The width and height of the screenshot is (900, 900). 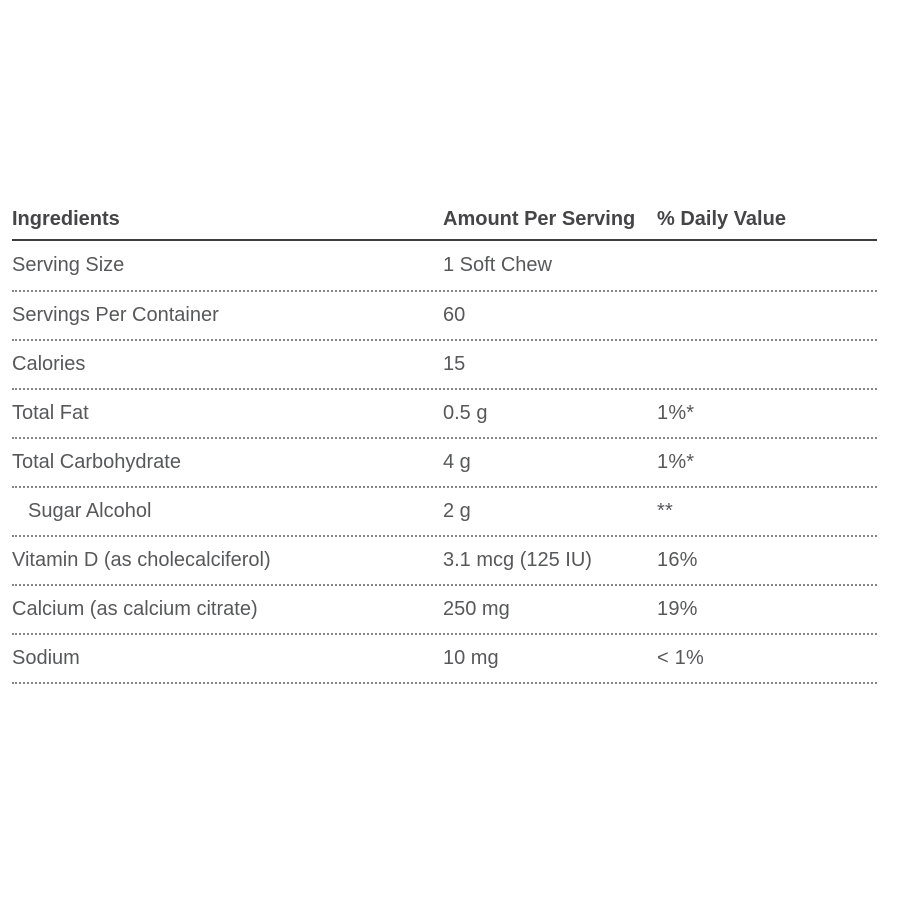 I want to click on daily-value: 19%, so click(x=677, y=609).